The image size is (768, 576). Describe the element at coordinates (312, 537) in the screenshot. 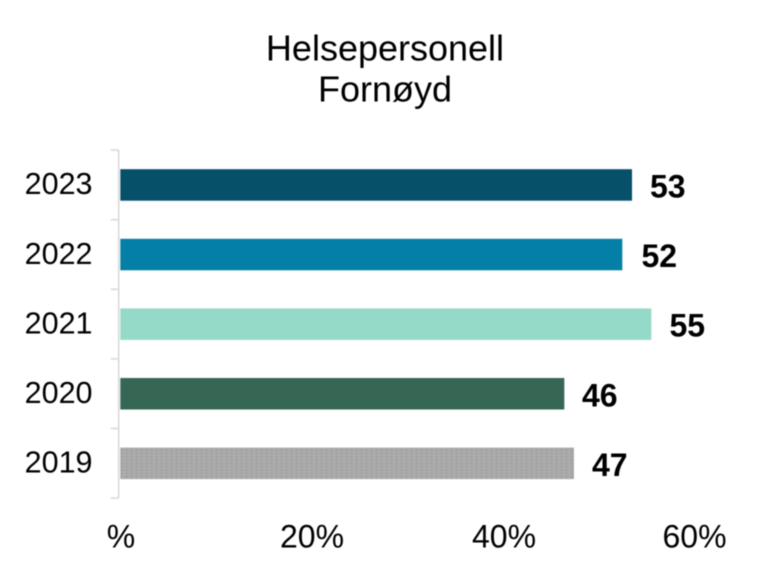

I see `svg-text: 20%` at that location.